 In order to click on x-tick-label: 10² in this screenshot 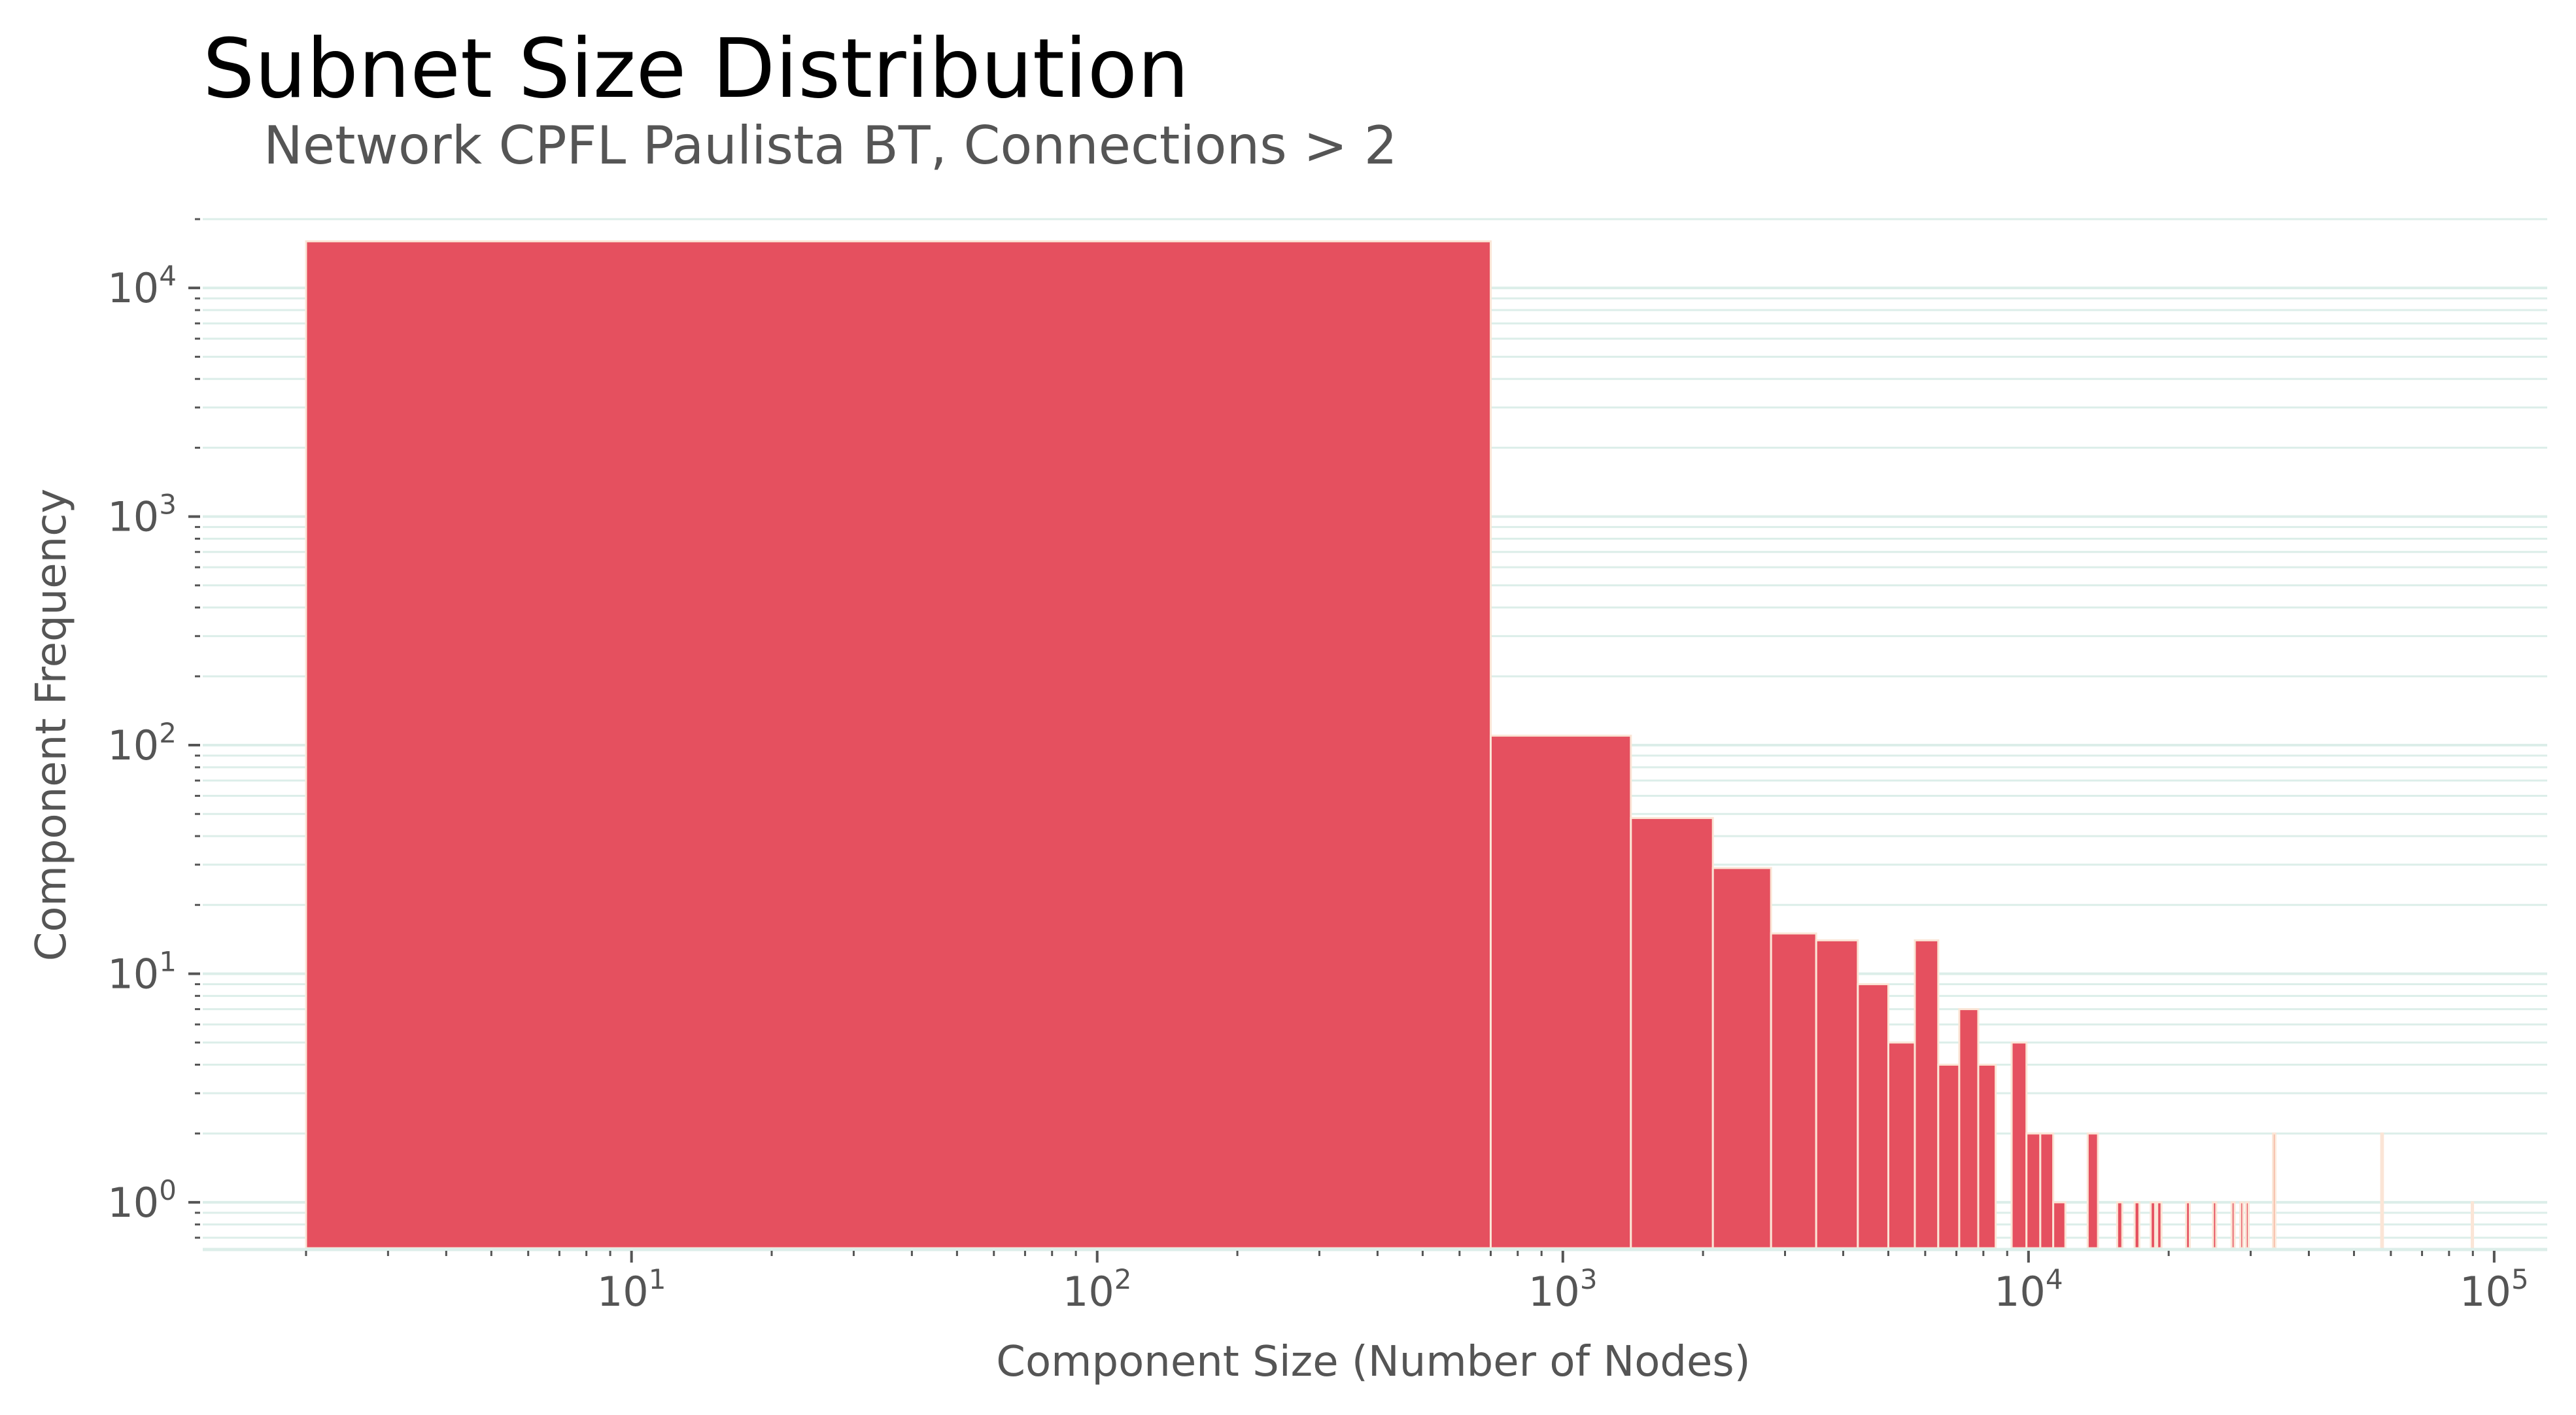, I will do `click(1098, 1289)`.